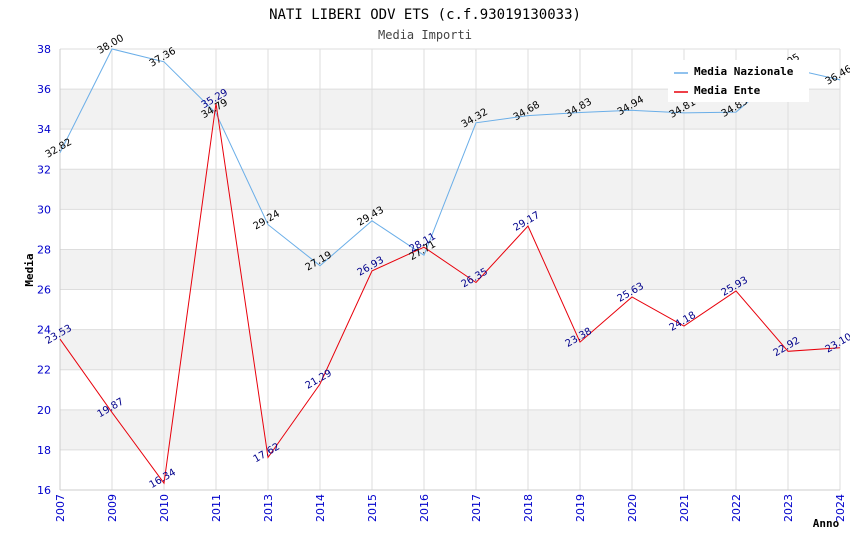 The height and width of the screenshot is (550, 850). What do you see at coordinates (44, 129) in the screenshot?
I see `y-tick-label: 34` at bounding box center [44, 129].